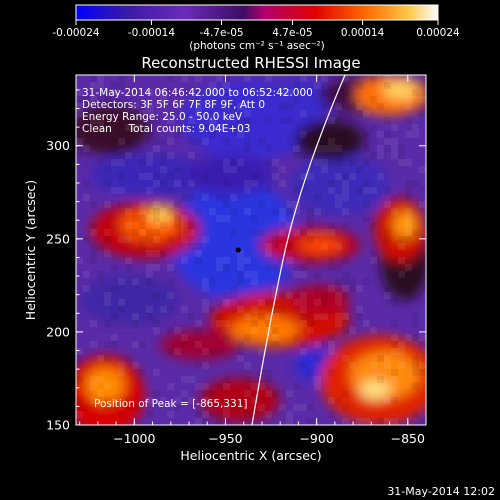 Image resolution: width=500 pixels, height=500 pixels. Describe the element at coordinates (76, 33) in the screenshot. I see `colorbar-tick-label: -0.00024` at that location.